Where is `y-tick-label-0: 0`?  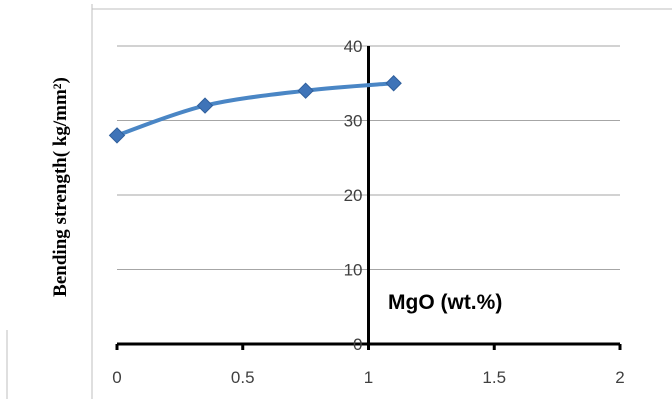 y-tick-label-0: 0 is located at coordinates (357, 344).